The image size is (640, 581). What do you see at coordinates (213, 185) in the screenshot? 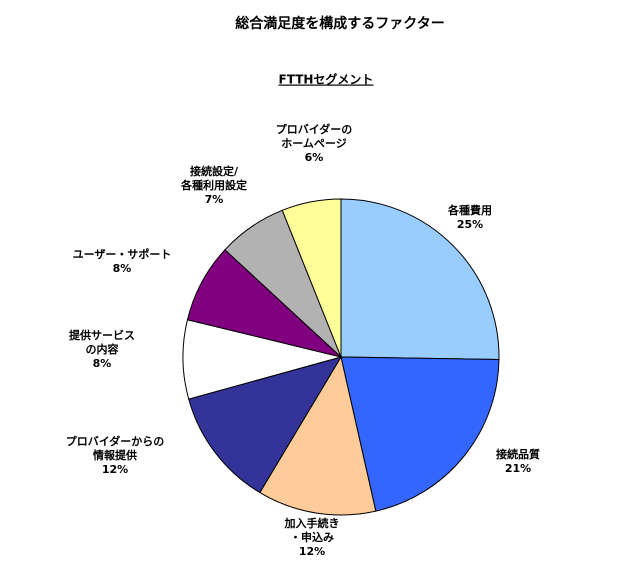
I see `slice-label: 各種利用設定` at bounding box center [213, 185].